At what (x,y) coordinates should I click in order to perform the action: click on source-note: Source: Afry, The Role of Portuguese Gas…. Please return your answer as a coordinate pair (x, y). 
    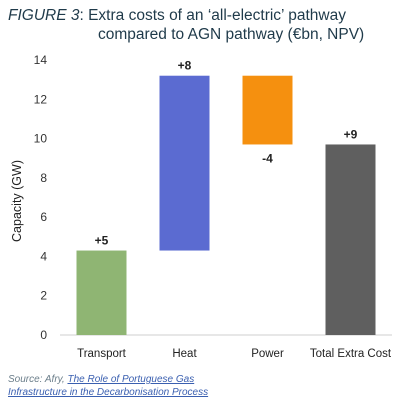
    Looking at the image, I should click on (203, 386).